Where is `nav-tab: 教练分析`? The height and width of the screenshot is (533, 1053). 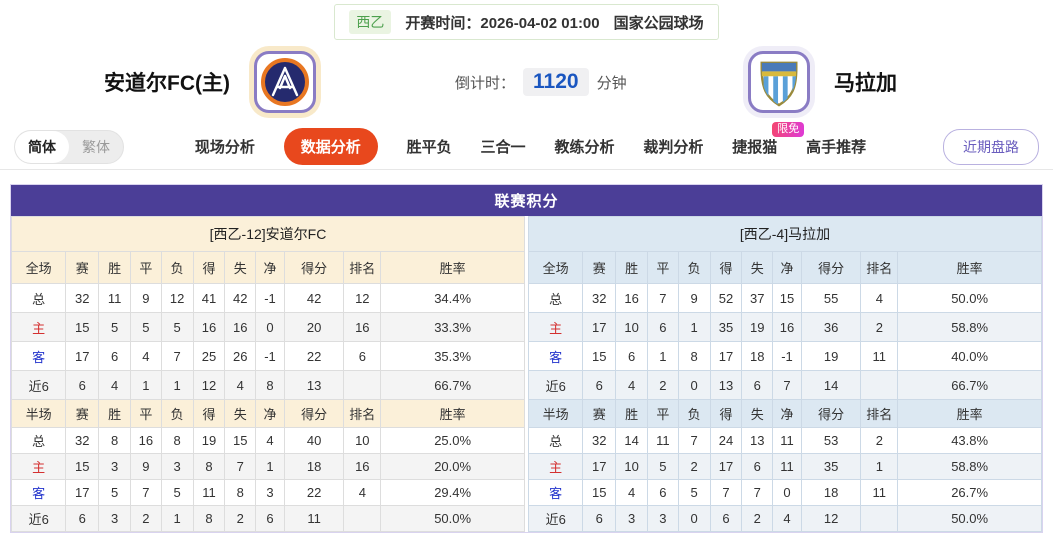 nav-tab: 教练分析 is located at coordinates (584, 147).